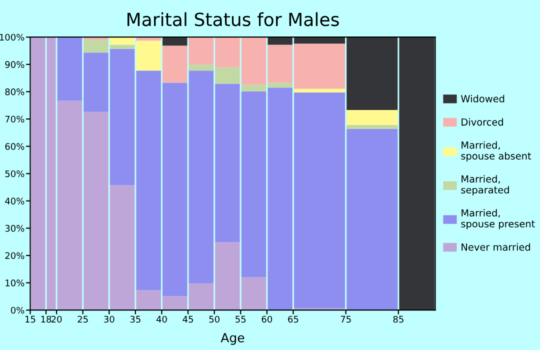  What do you see at coordinates (135, 319) in the screenshot?
I see `x-tick-label: 35` at bounding box center [135, 319].